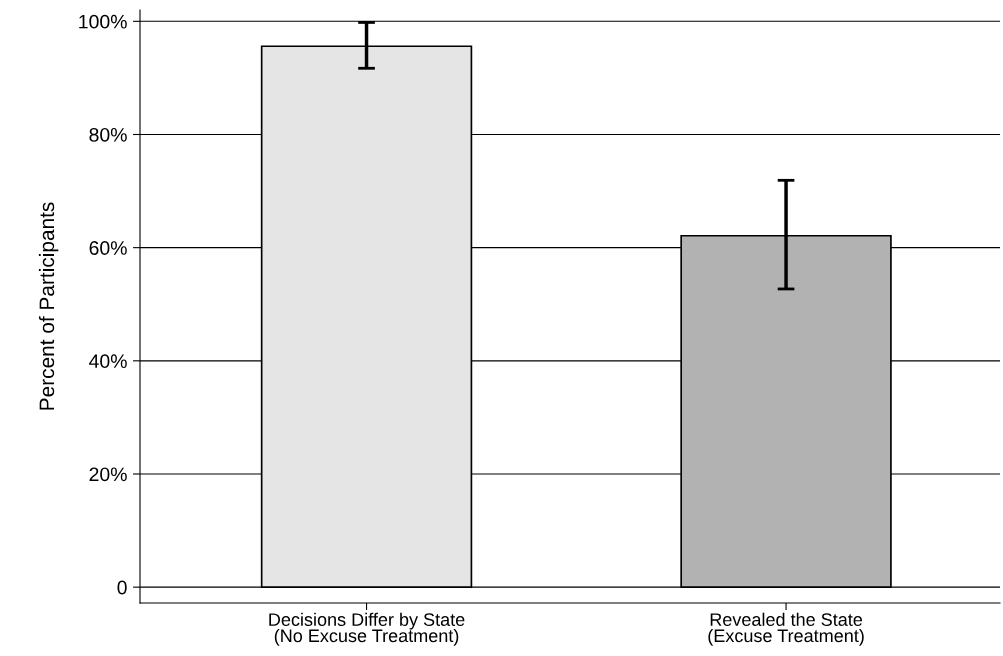 This screenshot has height=656, width=1003. Describe the element at coordinates (122, 587) in the screenshot. I see `y-tick-label: 0` at that location.